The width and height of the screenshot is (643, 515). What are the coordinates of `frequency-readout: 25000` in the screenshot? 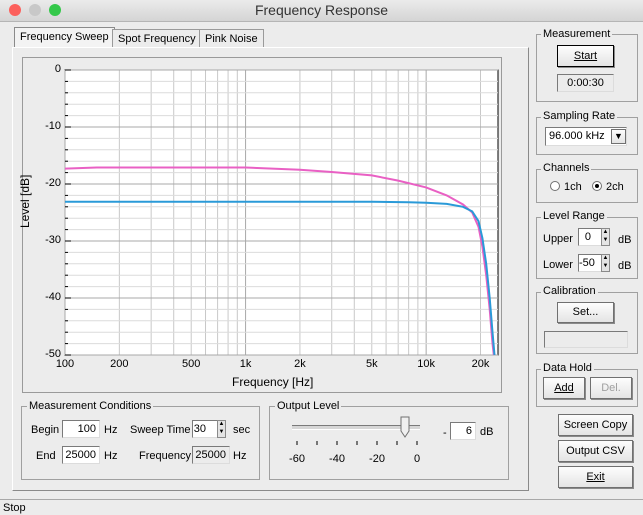 It's located at (211, 455).